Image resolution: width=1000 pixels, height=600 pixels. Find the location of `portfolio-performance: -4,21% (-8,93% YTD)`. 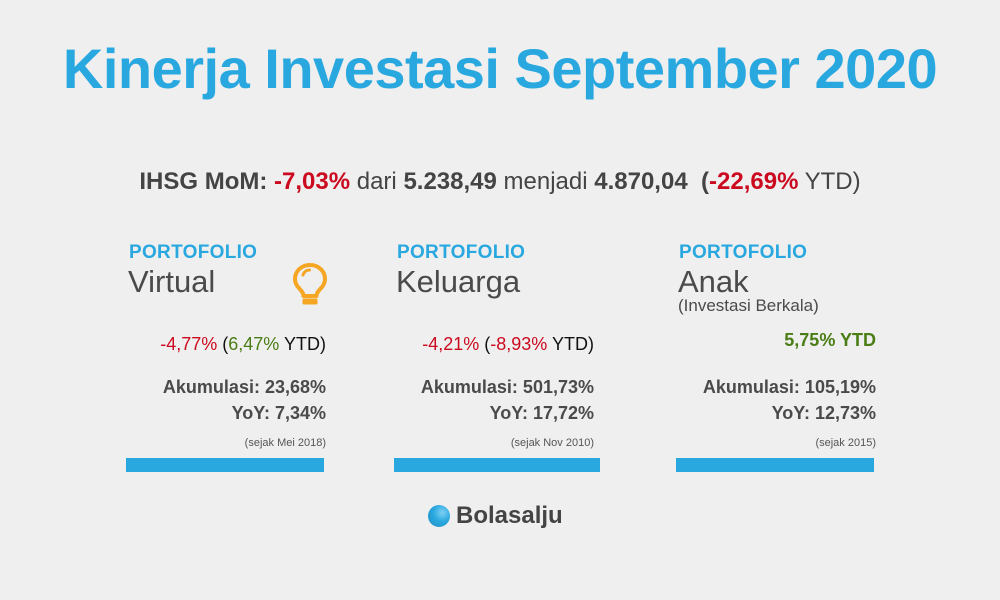

portfolio-performance: -4,21% (-8,93% YTD) is located at coordinates (491, 344).